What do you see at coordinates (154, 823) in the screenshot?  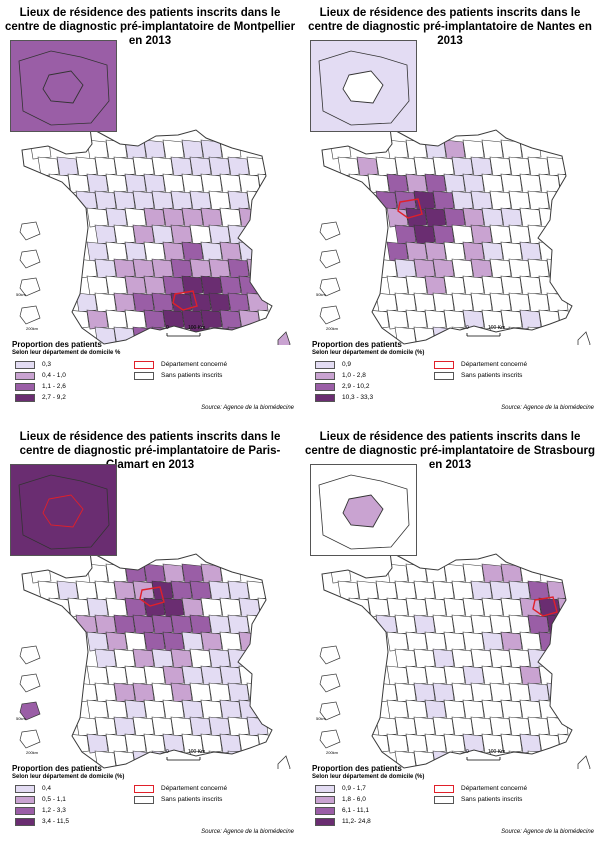 I see `legend-class-4: 3,4 - 11,5` at bounding box center [154, 823].